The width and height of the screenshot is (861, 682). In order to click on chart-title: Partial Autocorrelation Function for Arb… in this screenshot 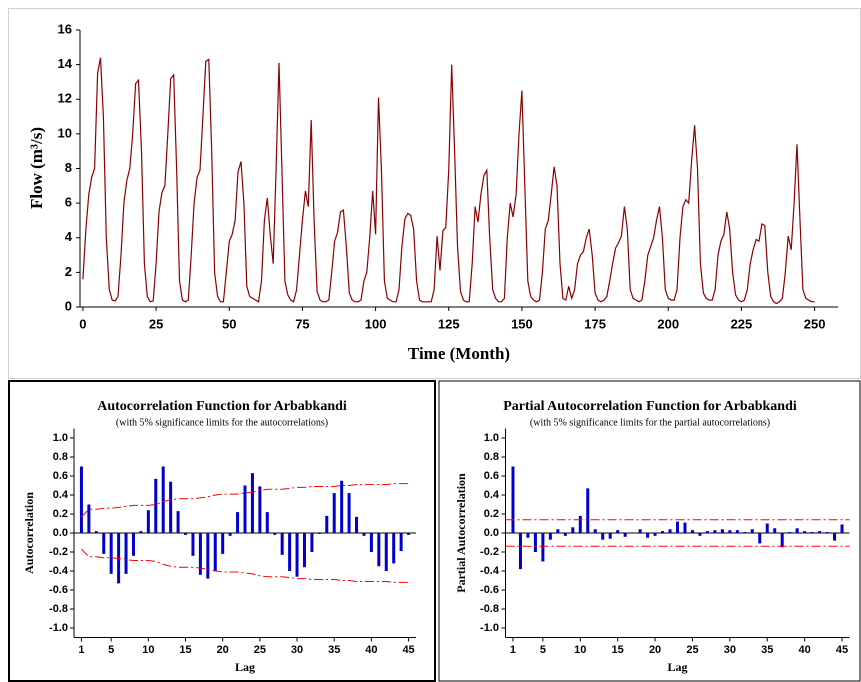, I will do `click(650, 406)`.